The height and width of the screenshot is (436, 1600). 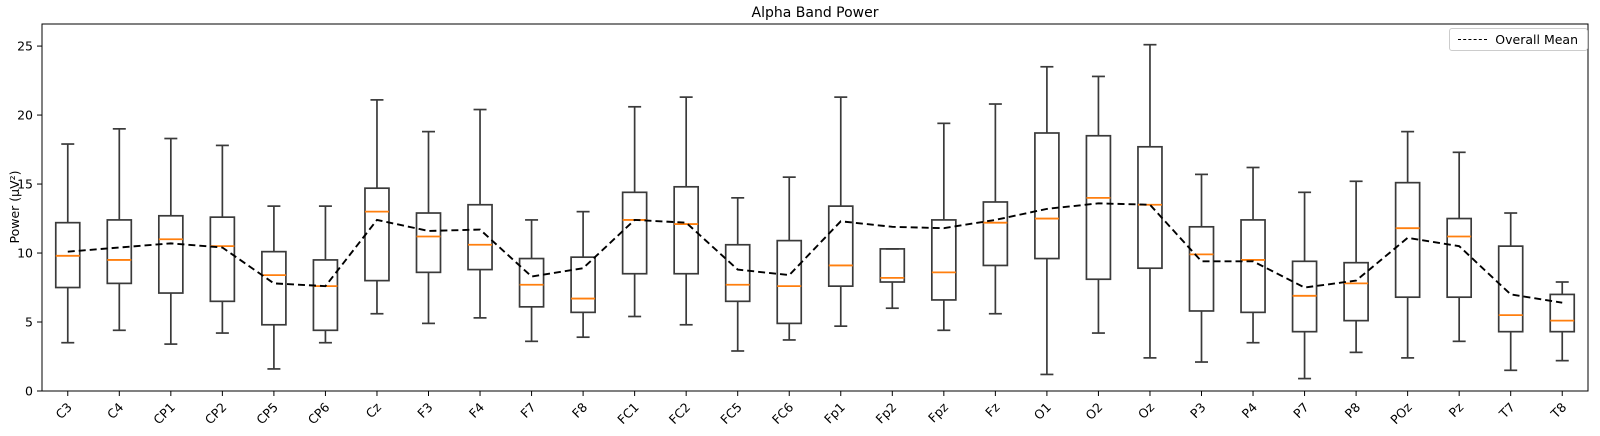 What do you see at coordinates (319, 413) in the screenshot?
I see `x-tick-label: CP6` at bounding box center [319, 413].